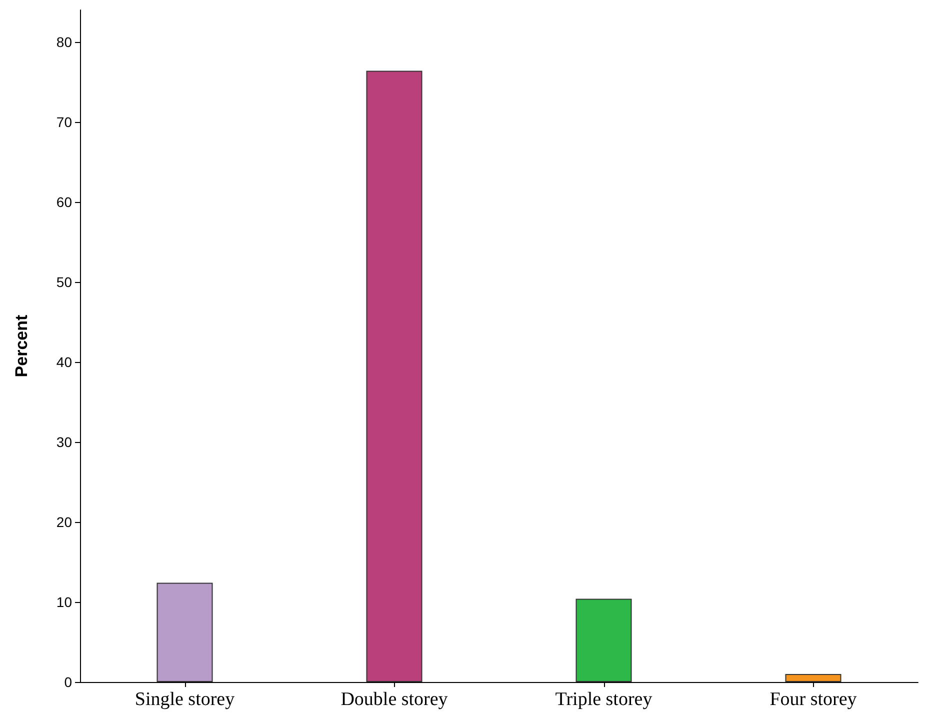  Describe the element at coordinates (64, 122) in the screenshot. I see `y-tick-label: 70` at that location.